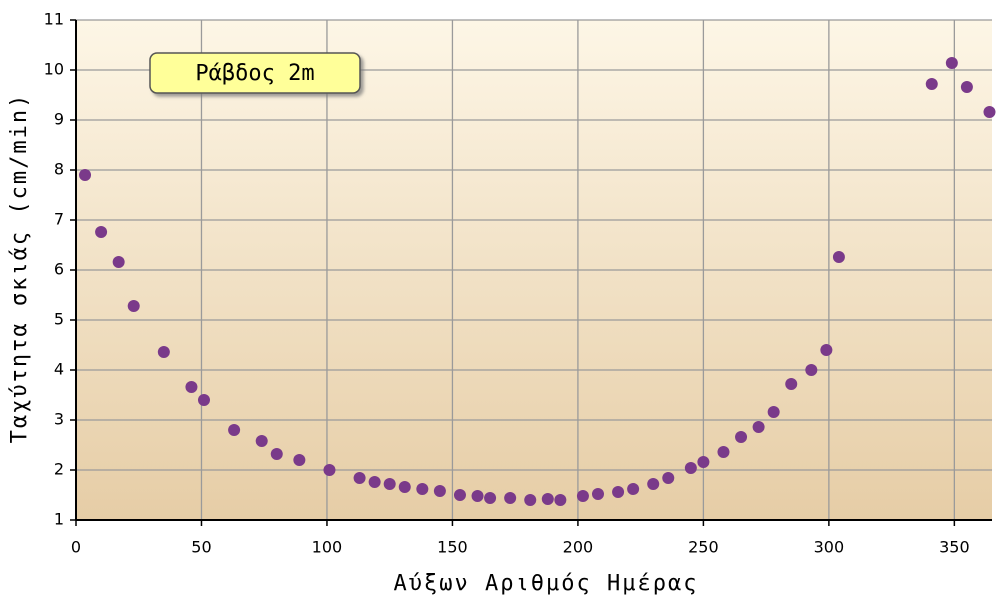 The width and height of the screenshot is (1004, 602). I want to click on x-tick-label: 0, so click(76, 547).